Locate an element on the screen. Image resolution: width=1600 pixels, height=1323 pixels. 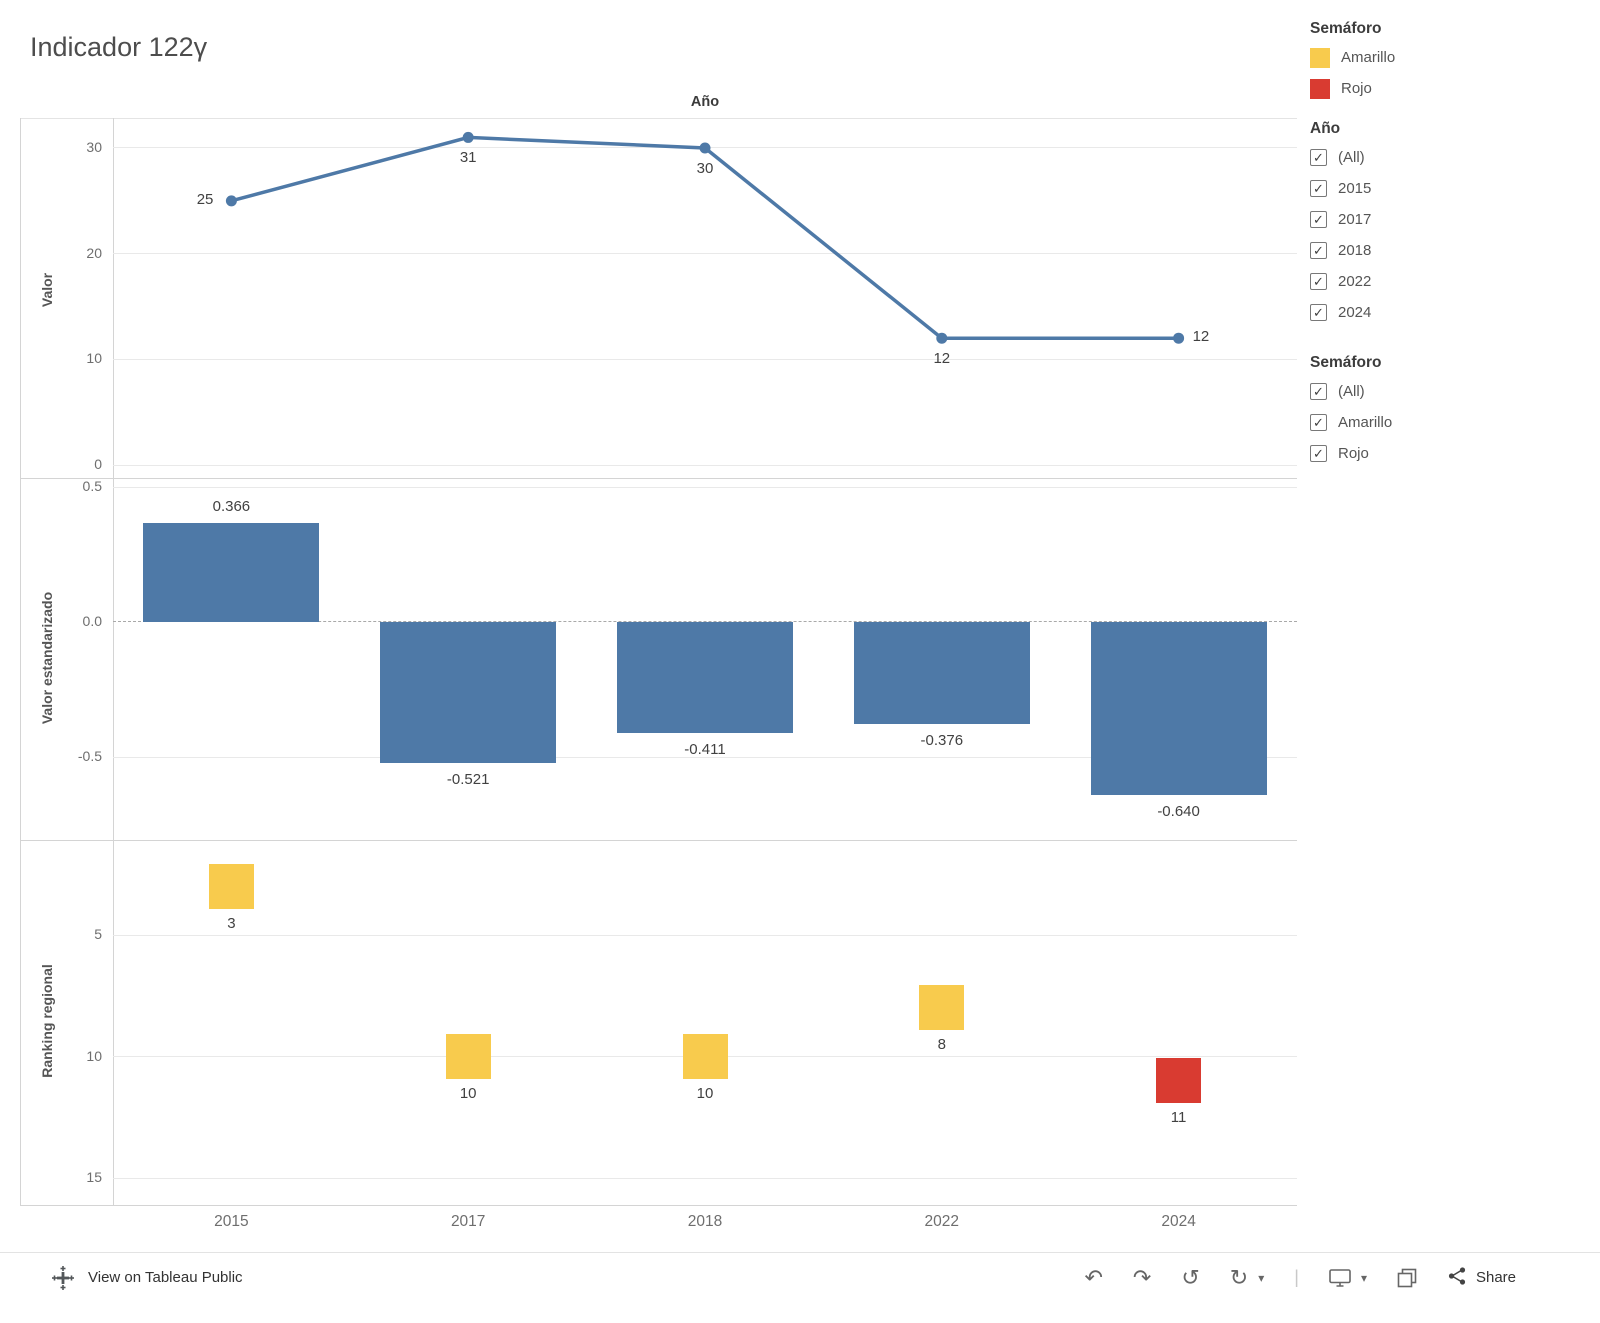
square-label: 11 is located at coordinates (1178, 1118).